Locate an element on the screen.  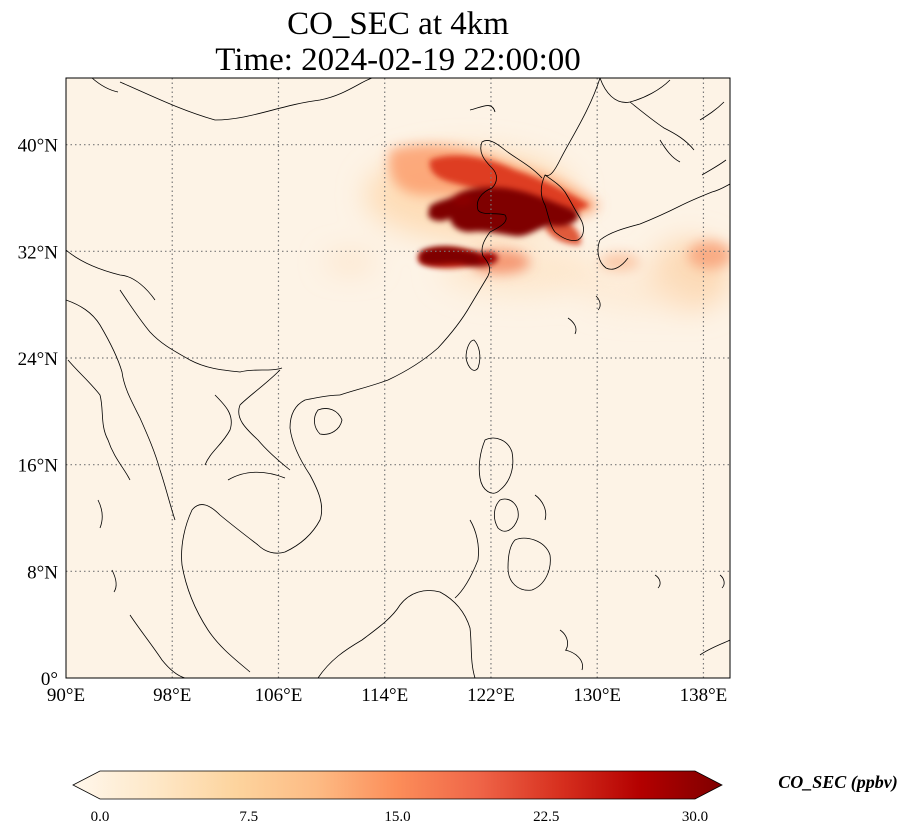
colorbar-ticks: 0.0 7.5 15.0 22.5 30.0 is located at coordinates (400, 817).